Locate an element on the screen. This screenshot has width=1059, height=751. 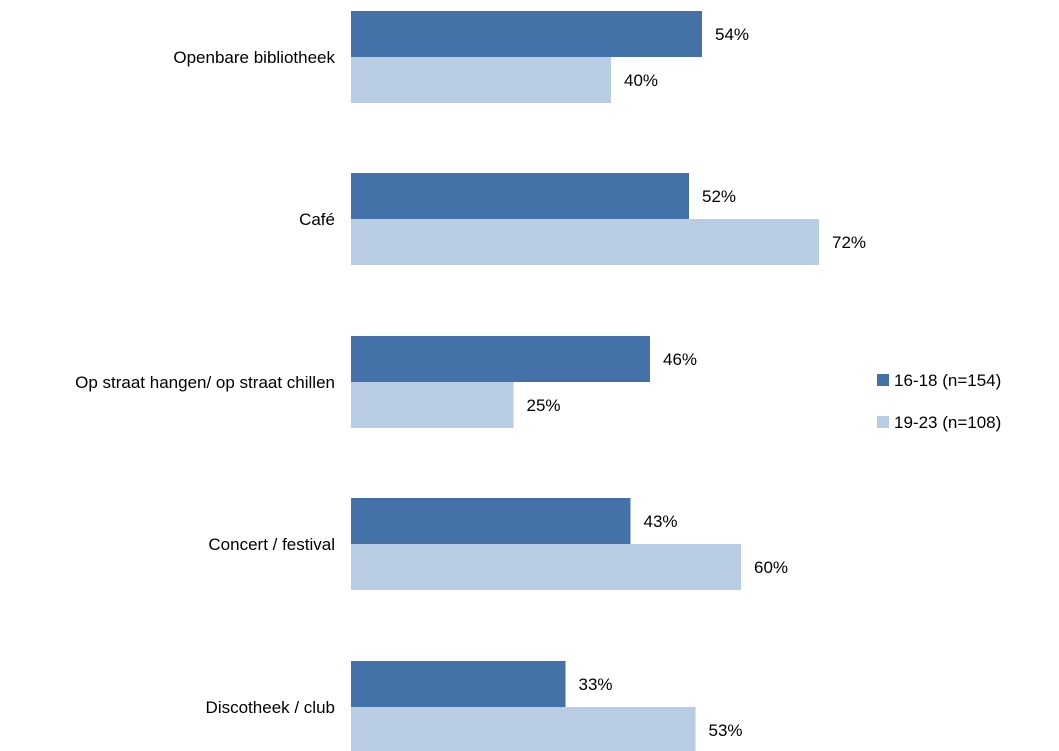
category-label: Café is located at coordinates (317, 219).